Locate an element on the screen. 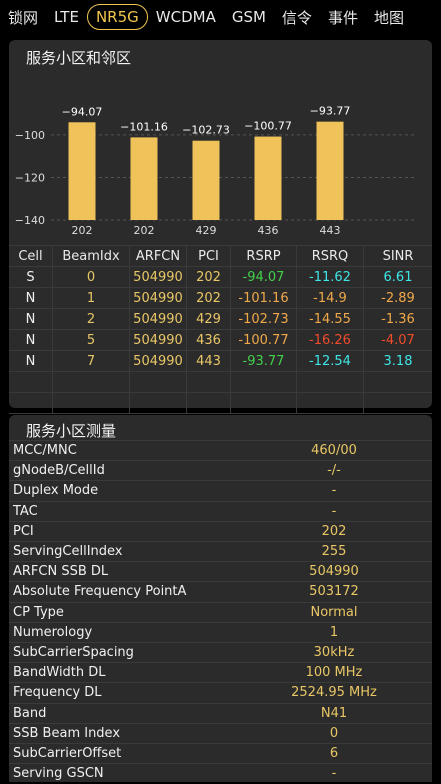 This screenshot has height=784, width=441. measurement-label: PCI is located at coordinates (23, 531).